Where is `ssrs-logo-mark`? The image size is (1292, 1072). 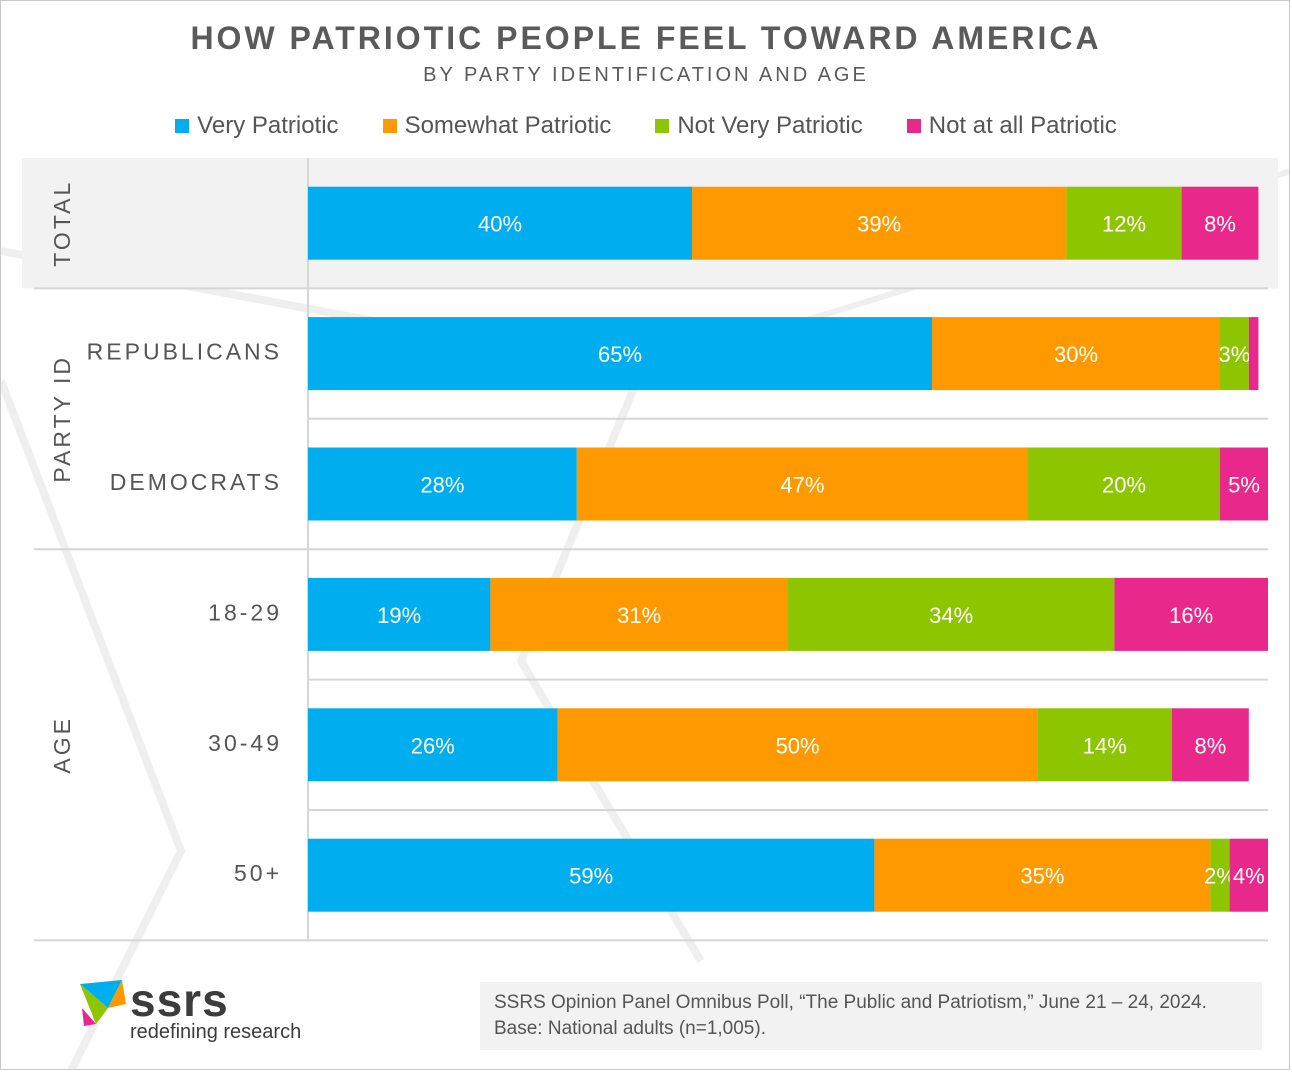 ssrs-logo-mark is located at coordinates (103, 1003).